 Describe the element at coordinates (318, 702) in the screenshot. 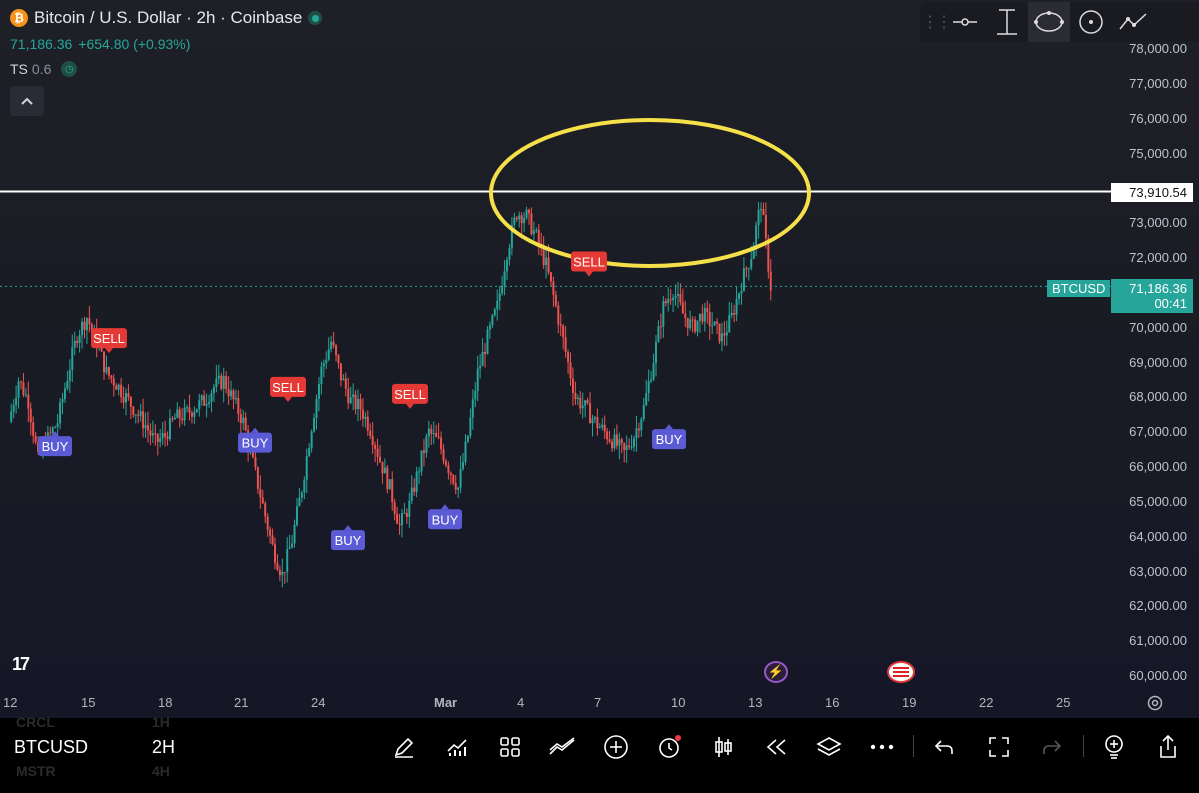

I see `time-axis-label: 24` at that location.